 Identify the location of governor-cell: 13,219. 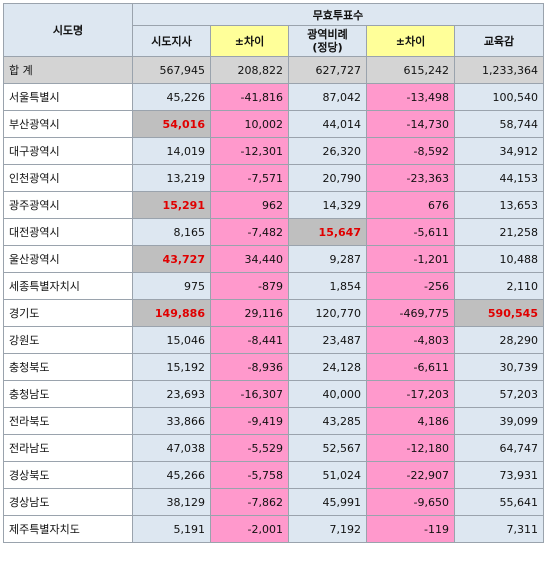
(171, 178).